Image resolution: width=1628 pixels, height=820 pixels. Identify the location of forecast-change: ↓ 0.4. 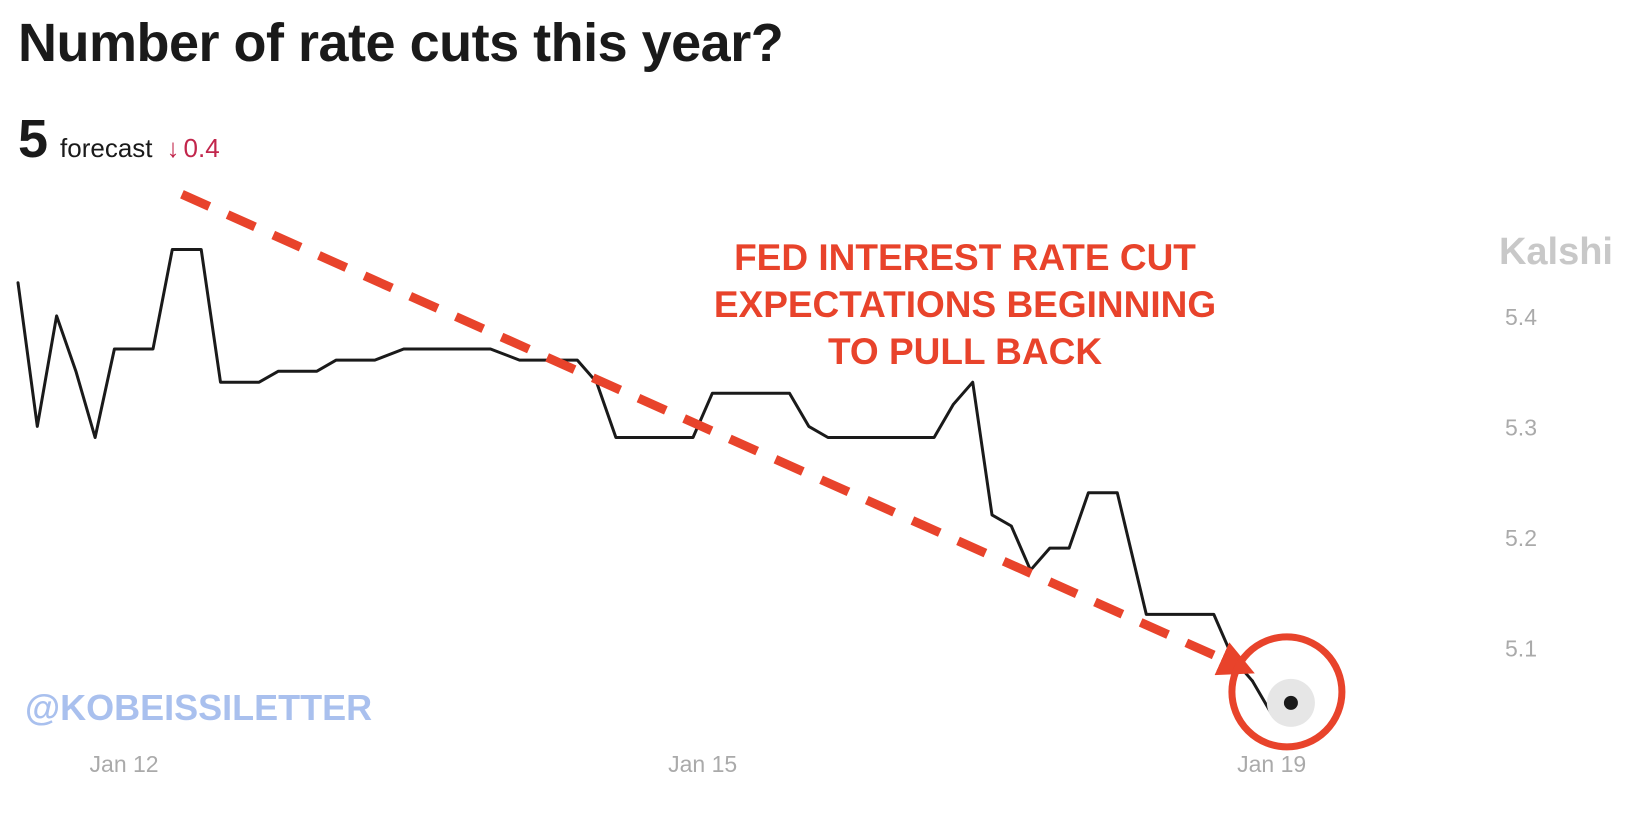
(193, 148).